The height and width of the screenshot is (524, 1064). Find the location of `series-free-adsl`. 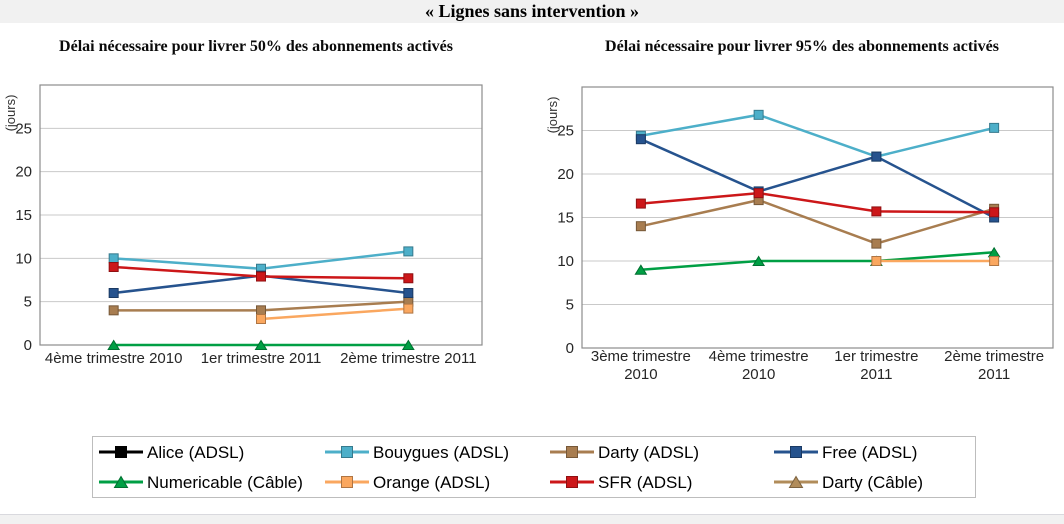

series-free-adsl is located at coordinates (817, 178).